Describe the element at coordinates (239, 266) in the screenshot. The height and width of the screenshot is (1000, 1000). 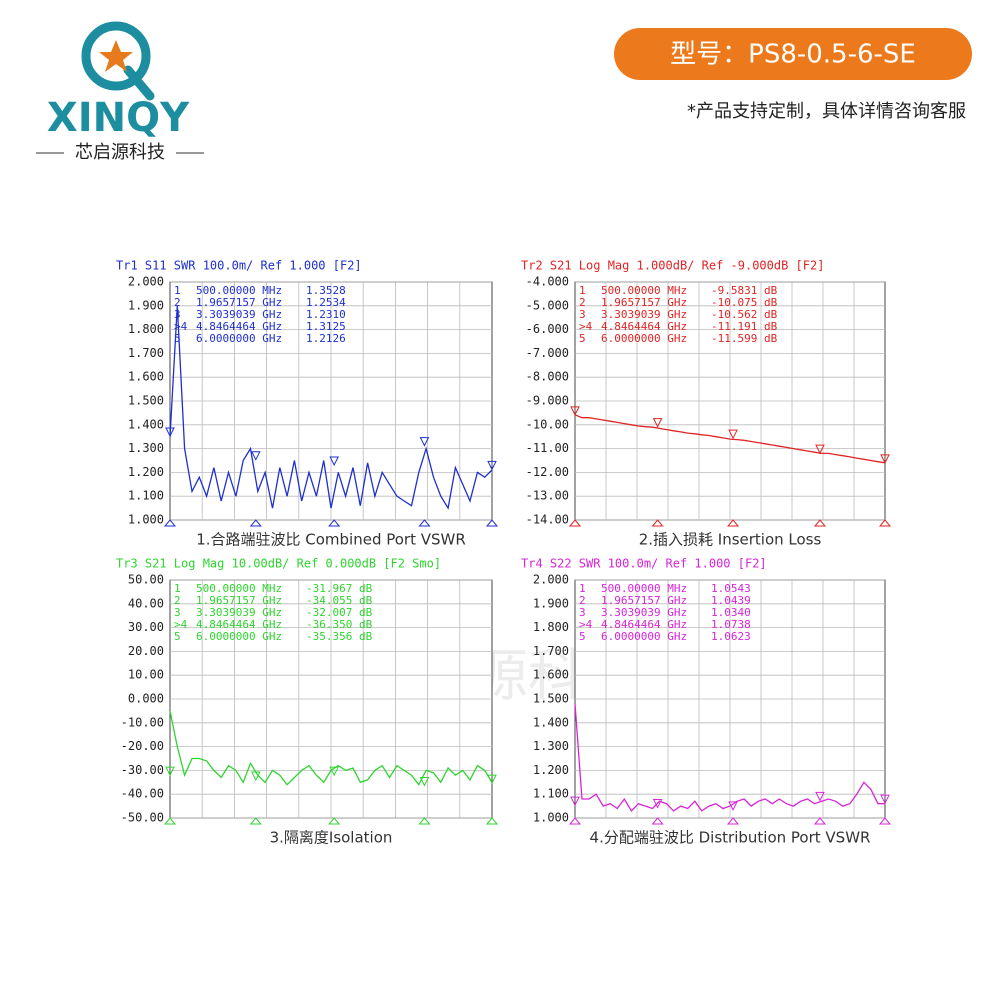
I see `trace-header: Tr1 S11 SWR 100.0m/ Ref 1.000 [F2]` at that location.